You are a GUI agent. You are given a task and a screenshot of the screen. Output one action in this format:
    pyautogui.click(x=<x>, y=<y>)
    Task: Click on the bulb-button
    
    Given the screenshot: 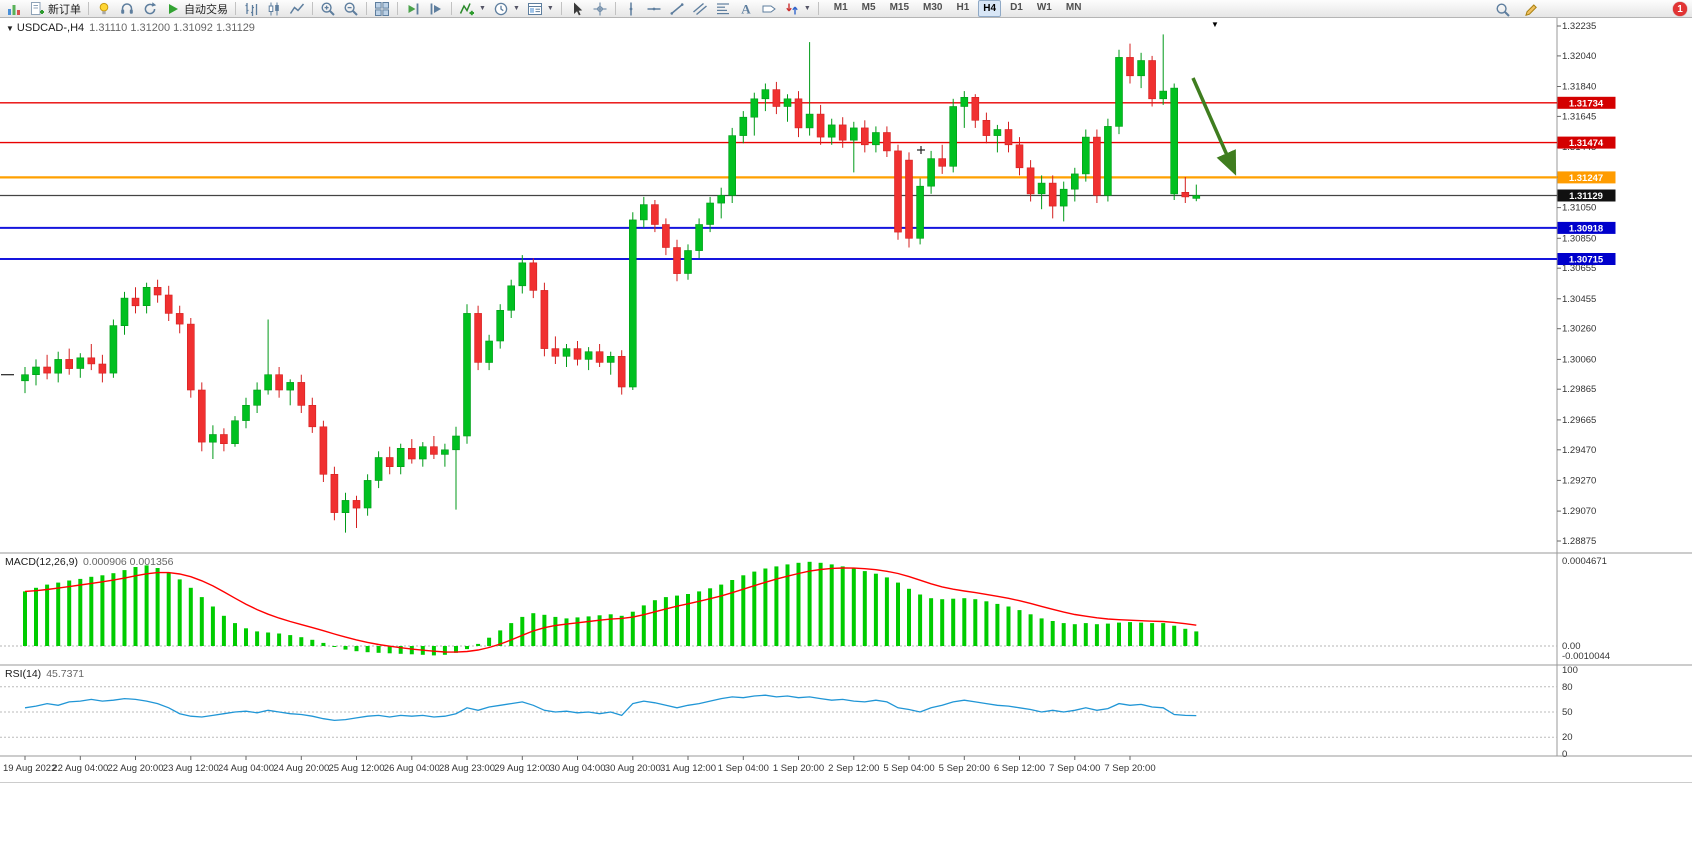 What is the action you would take?
    pyautogui.click(x=104, y=8)
    